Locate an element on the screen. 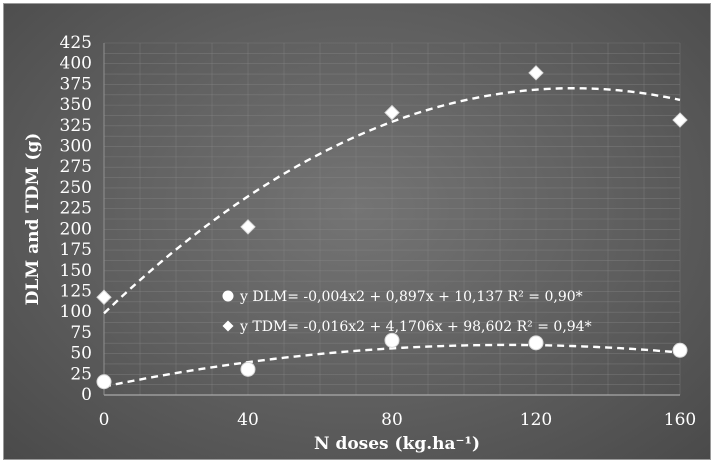 The width and height of the screenshot is (716, 465). y-tick-label: 400 is located at coordinates (76, 64).